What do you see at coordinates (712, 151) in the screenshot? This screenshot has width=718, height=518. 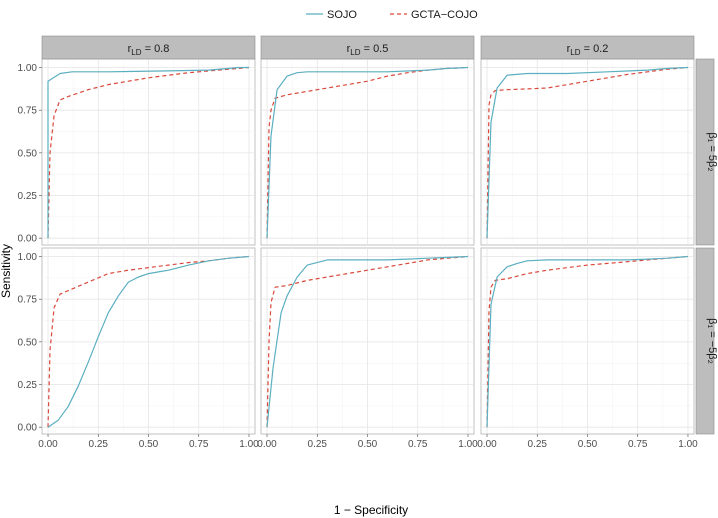 I see `row-strip-label: β₁ = 5β₂` at bounding box center [712, 151].